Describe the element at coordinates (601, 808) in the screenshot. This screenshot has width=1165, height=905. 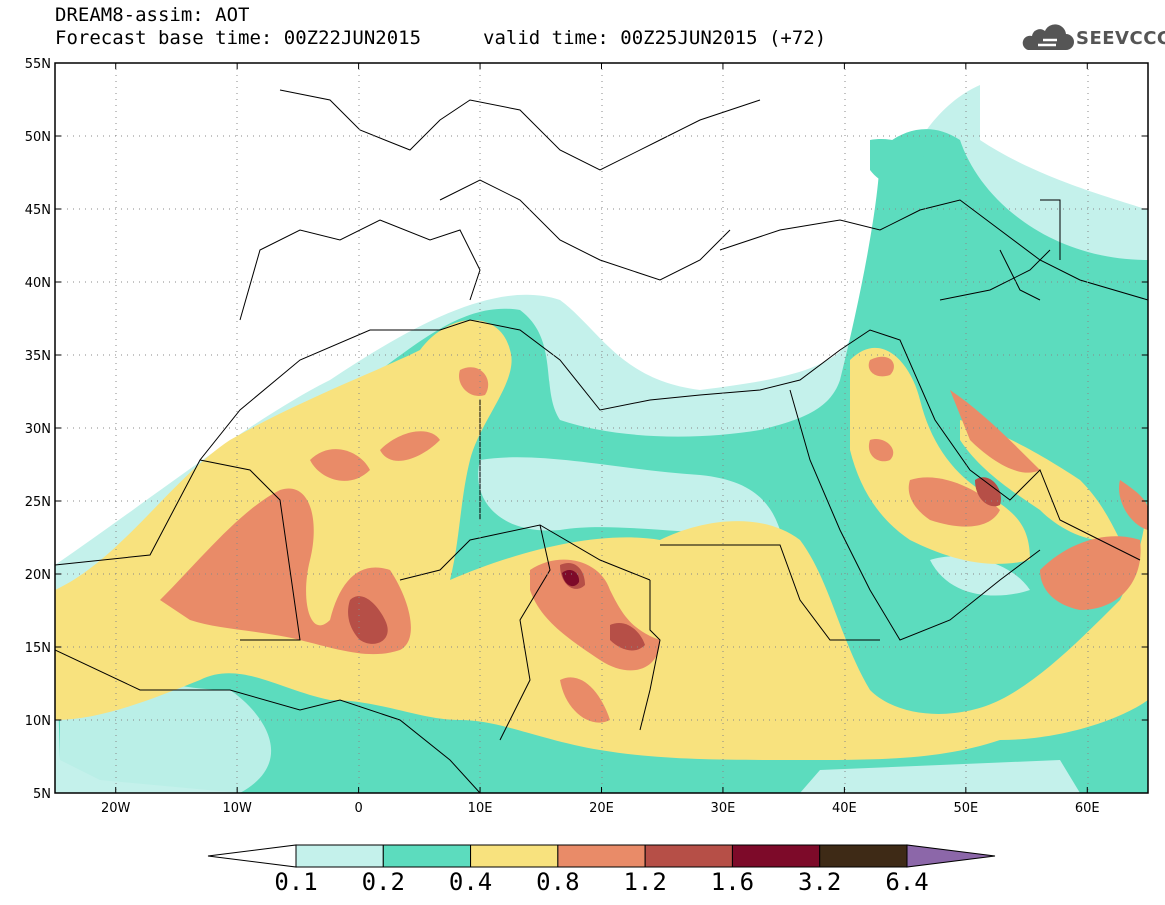
I see `lon-tick-label: 20E` at that location.